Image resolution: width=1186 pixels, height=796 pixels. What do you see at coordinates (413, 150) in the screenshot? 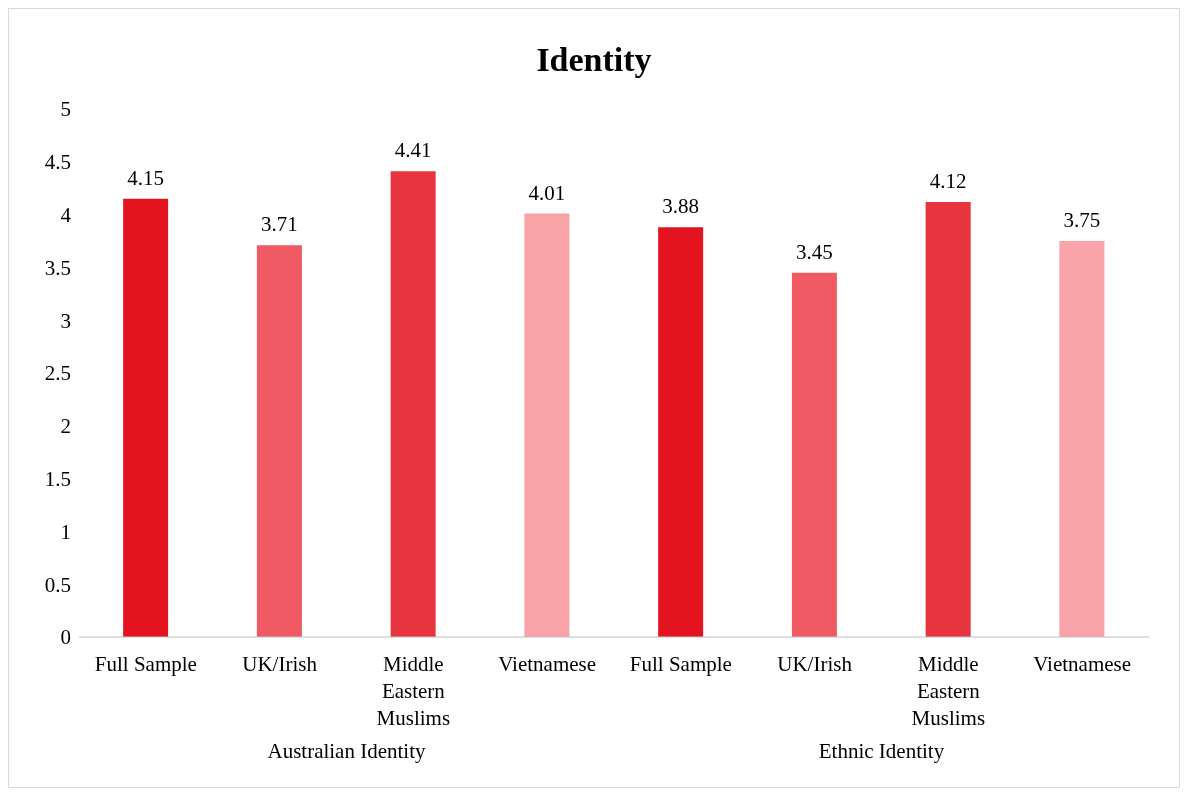
I see `data-label: 4.41` at bounding box center [413, 150].